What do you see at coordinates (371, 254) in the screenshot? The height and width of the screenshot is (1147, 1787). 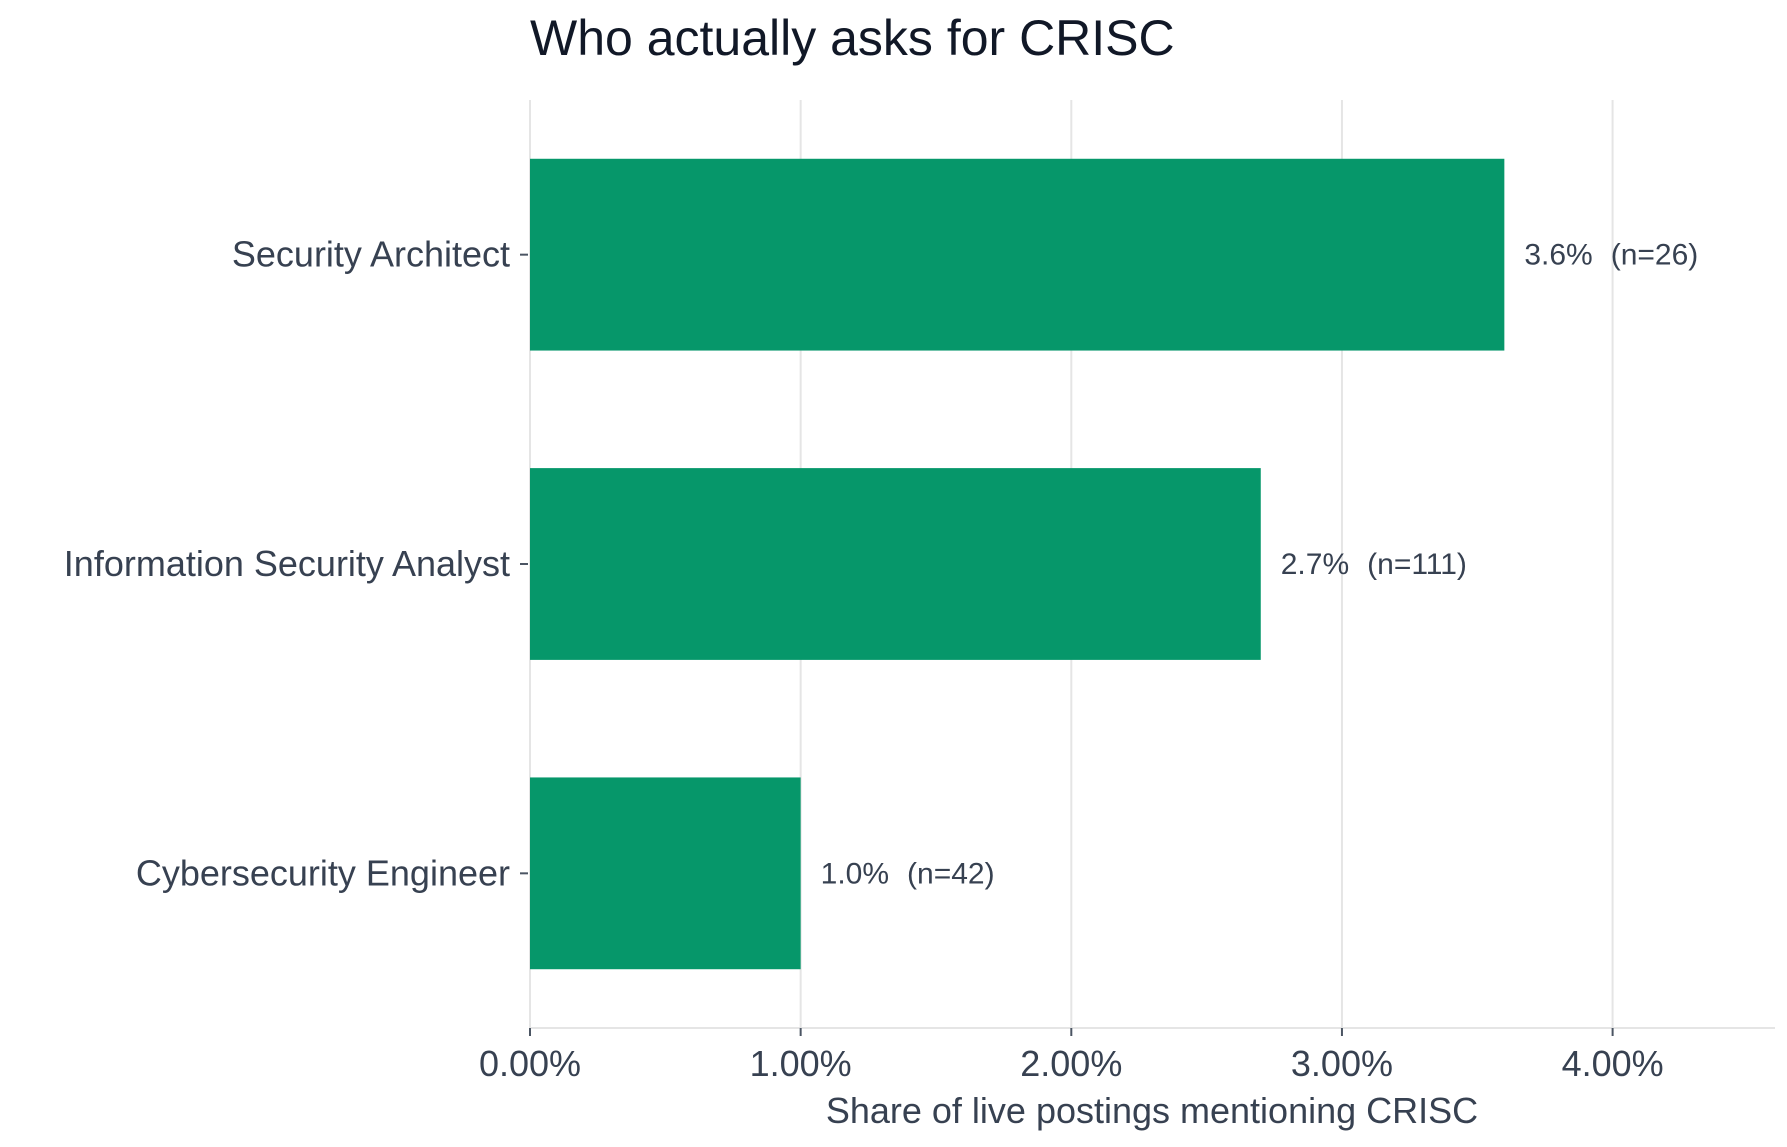 I see `category-label: Security Architect` at bounding box center [371, 254].